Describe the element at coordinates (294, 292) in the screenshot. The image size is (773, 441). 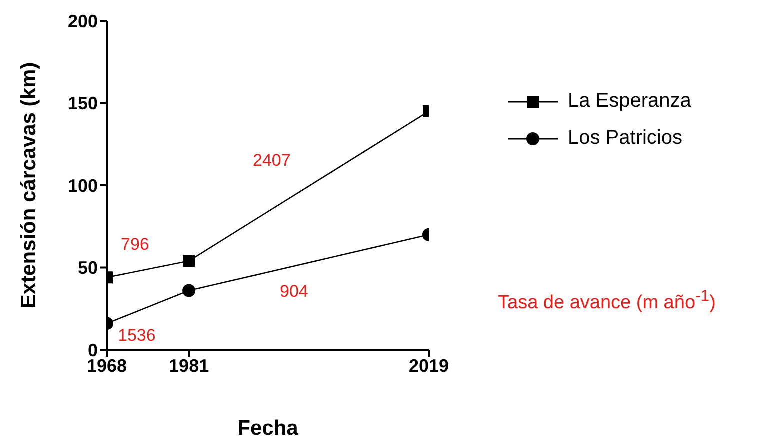
I see `annotation: 904` at that location.